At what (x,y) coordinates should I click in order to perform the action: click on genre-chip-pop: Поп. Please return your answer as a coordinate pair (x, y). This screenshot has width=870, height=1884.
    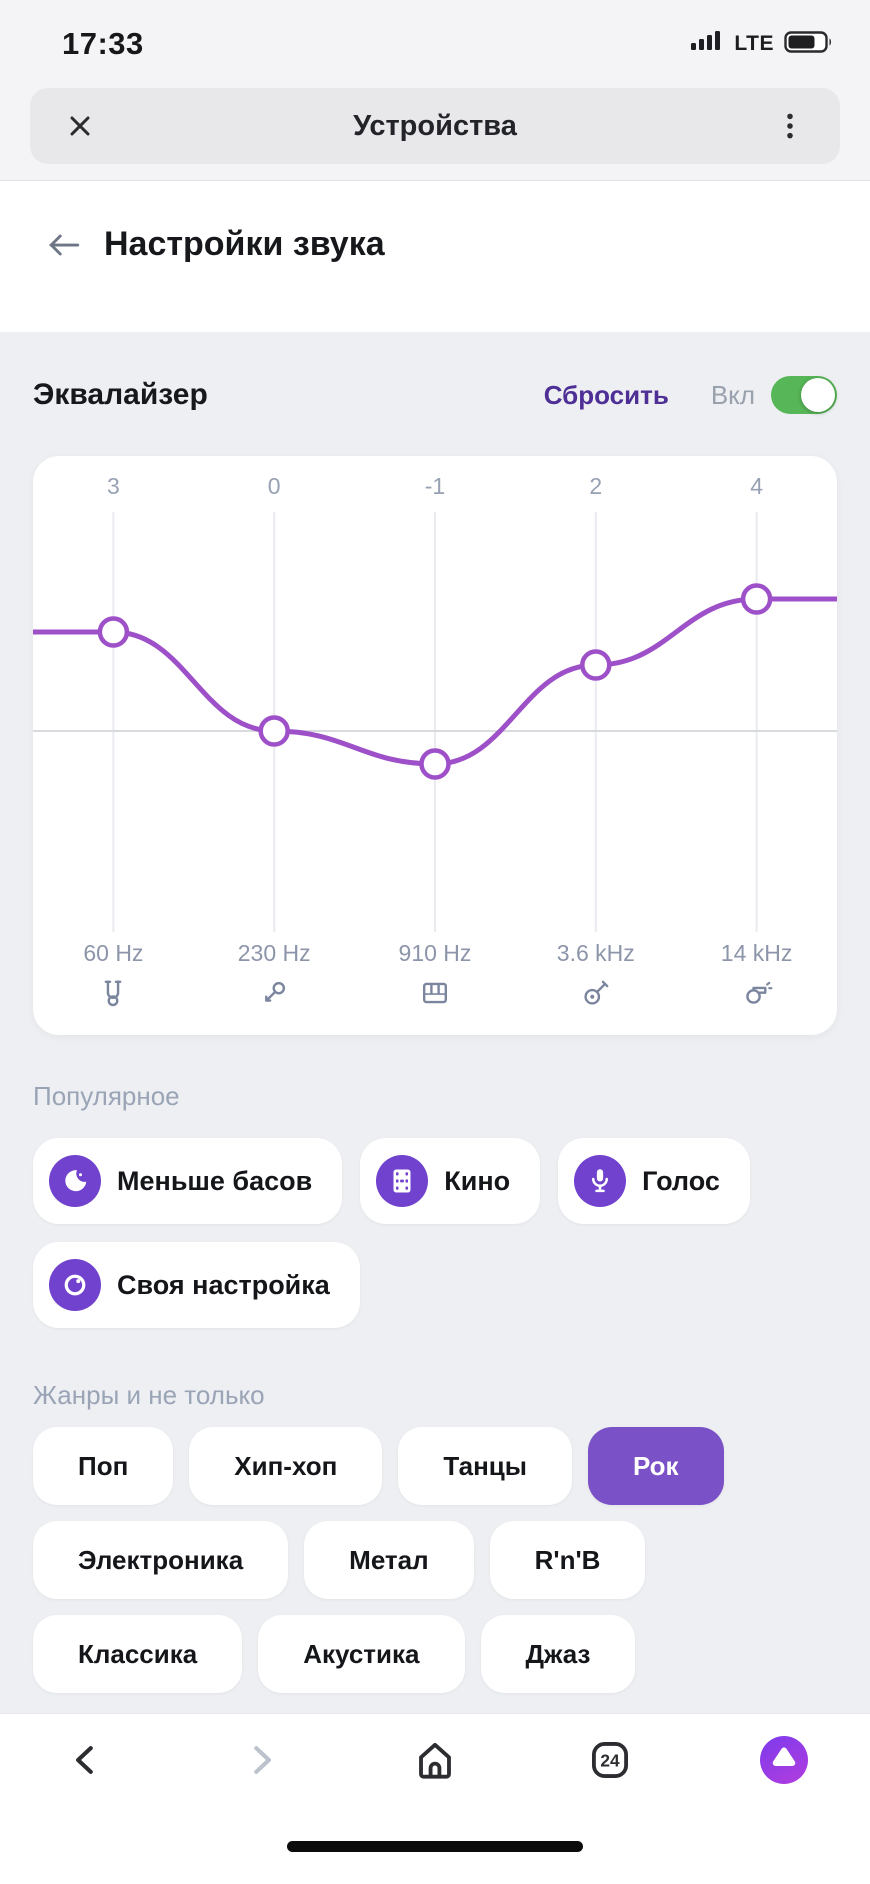
    Looking at the image, I should click on (103, 1466).